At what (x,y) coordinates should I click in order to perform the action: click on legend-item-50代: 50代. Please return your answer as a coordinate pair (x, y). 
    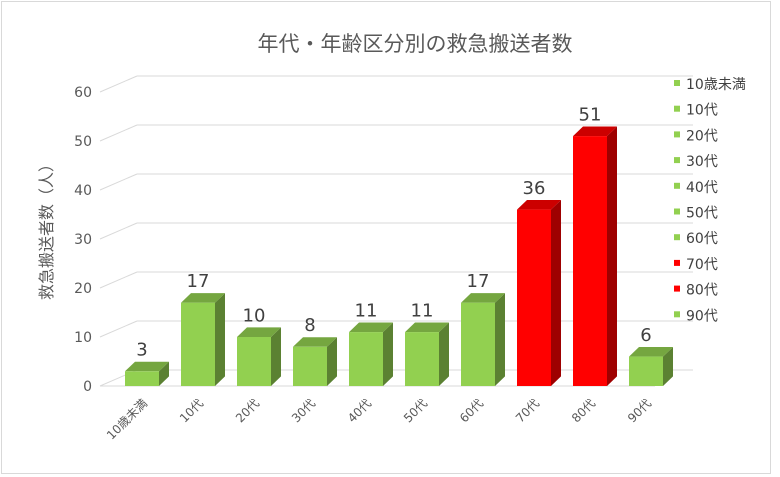
    Looking at the image, I should click on (696, 214).